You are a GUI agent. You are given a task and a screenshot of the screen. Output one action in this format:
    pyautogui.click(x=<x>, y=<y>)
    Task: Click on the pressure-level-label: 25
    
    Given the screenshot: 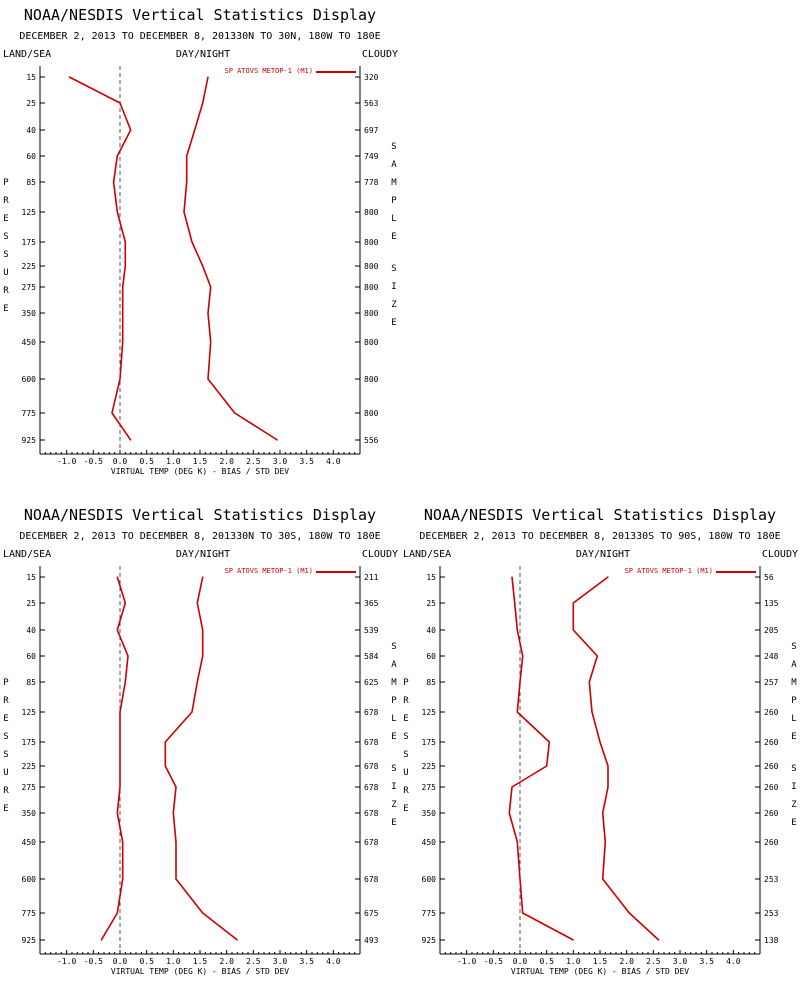 What is the action you would take?
    pyautogui.click(x=31, y=603)
    